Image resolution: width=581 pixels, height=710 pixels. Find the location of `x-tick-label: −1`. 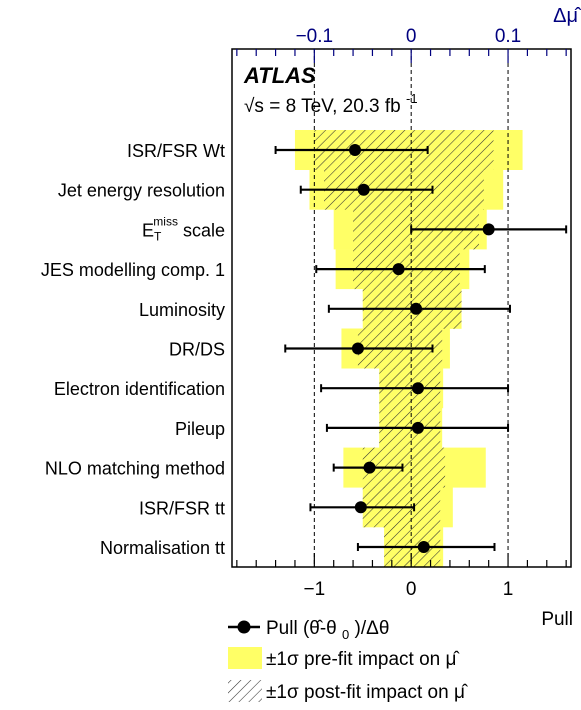

x-tick-label: −1 is located at coordinates (314, 589).